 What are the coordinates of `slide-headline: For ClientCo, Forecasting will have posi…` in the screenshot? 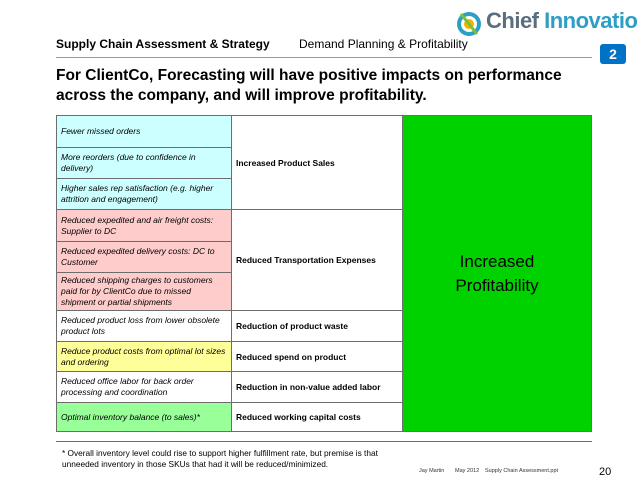 It's located at (309, 85).